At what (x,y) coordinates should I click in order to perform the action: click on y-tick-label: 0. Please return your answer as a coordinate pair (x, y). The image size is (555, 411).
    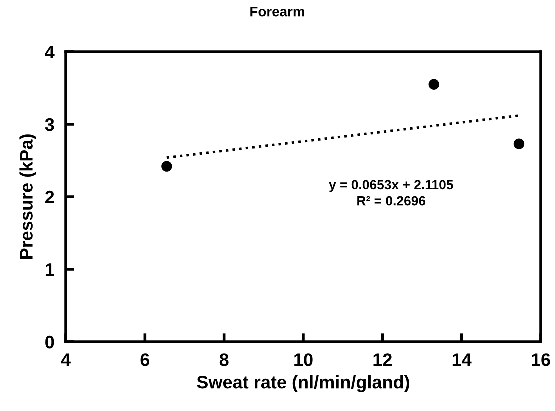
    Looking at the image, I should click on (50, 342).